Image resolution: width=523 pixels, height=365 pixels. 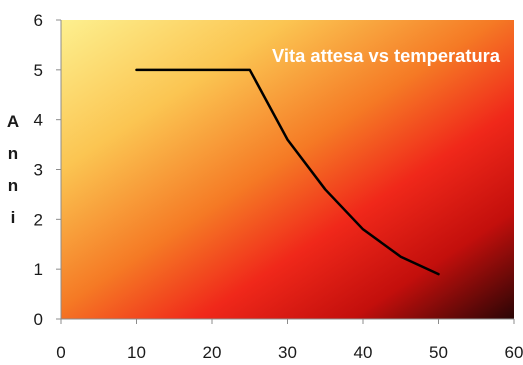 What do you see at coordinates (386, 56) in the screenshot?
I see `chart-title: Vita attesa vs temperatura` at bounding box center [386, 56].